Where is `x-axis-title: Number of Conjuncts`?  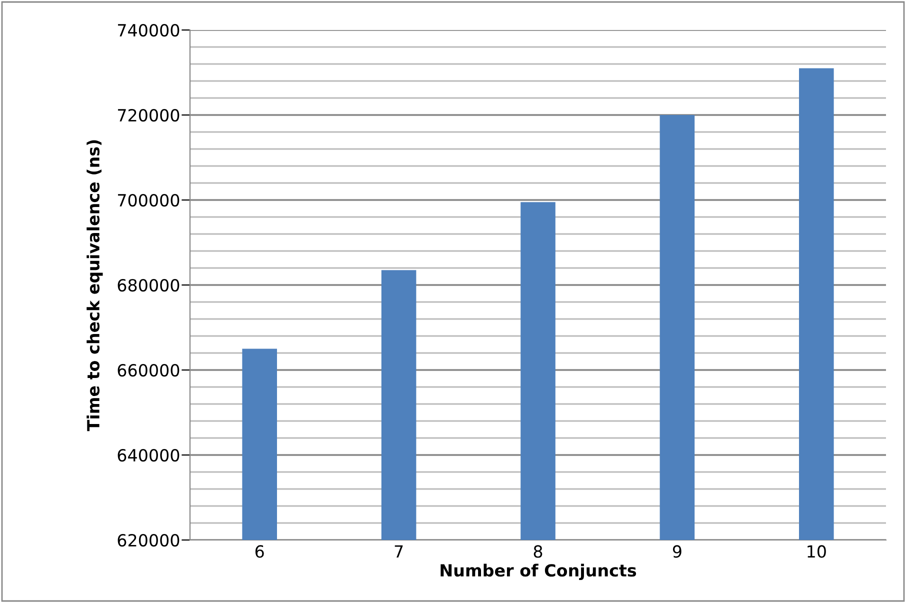
x-axis-title: Number of Conjuncts is located at coordinates (538, 572).